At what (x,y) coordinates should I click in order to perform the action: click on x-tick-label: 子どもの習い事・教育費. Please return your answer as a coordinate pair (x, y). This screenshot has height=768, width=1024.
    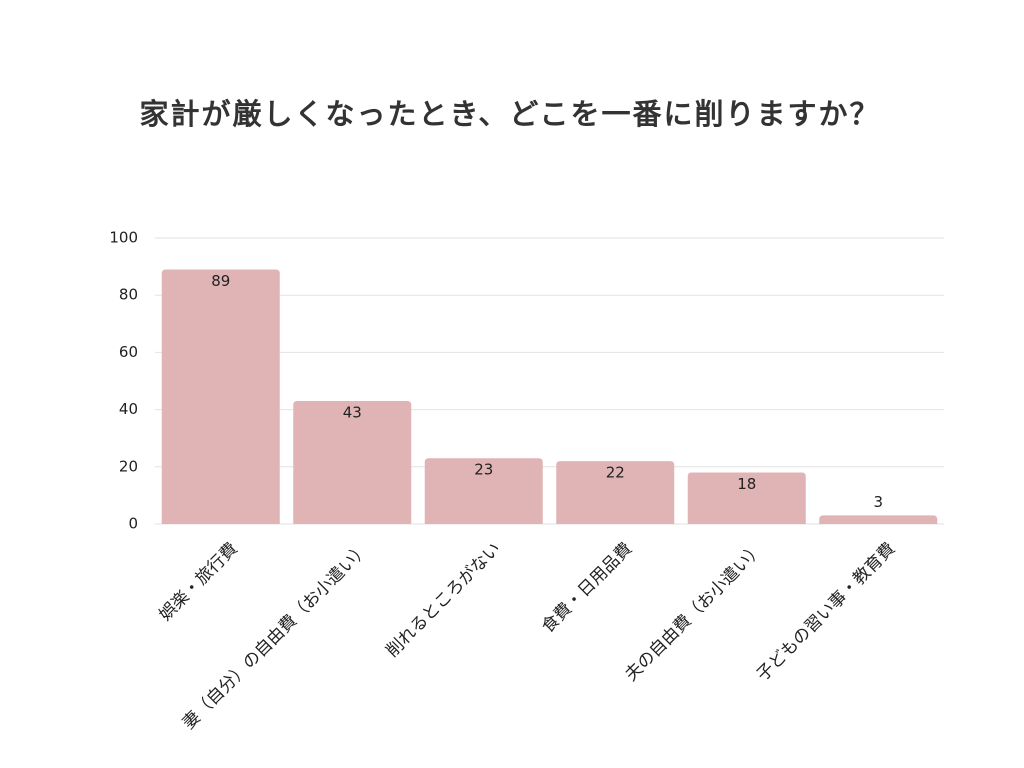
    Looking at the image, I should click on (826, 612).